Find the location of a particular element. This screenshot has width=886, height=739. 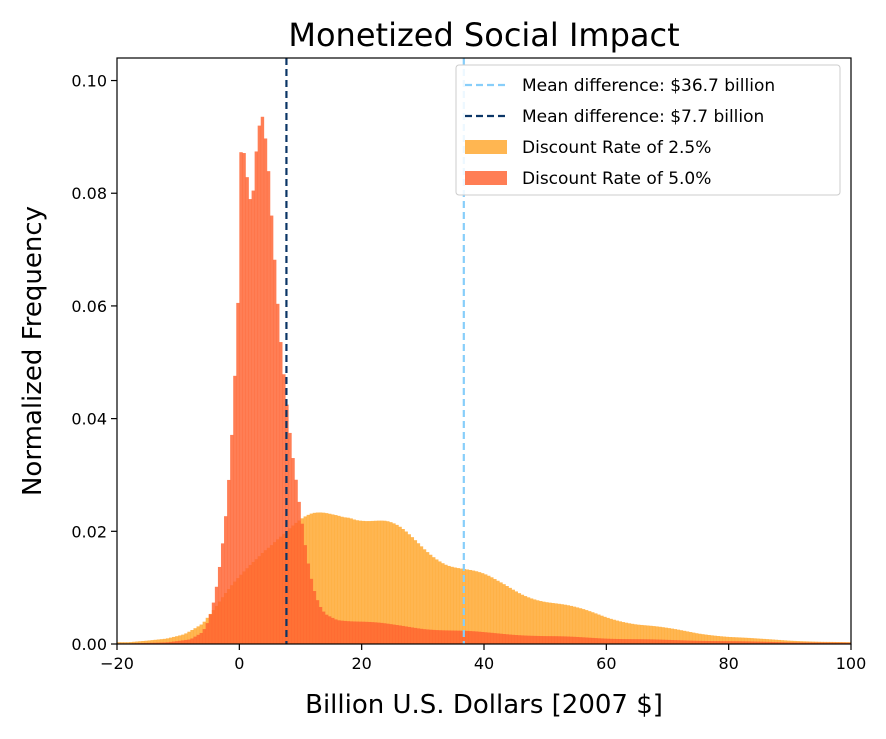

x-tick-label: 40 is located at coordinates (484, 663).